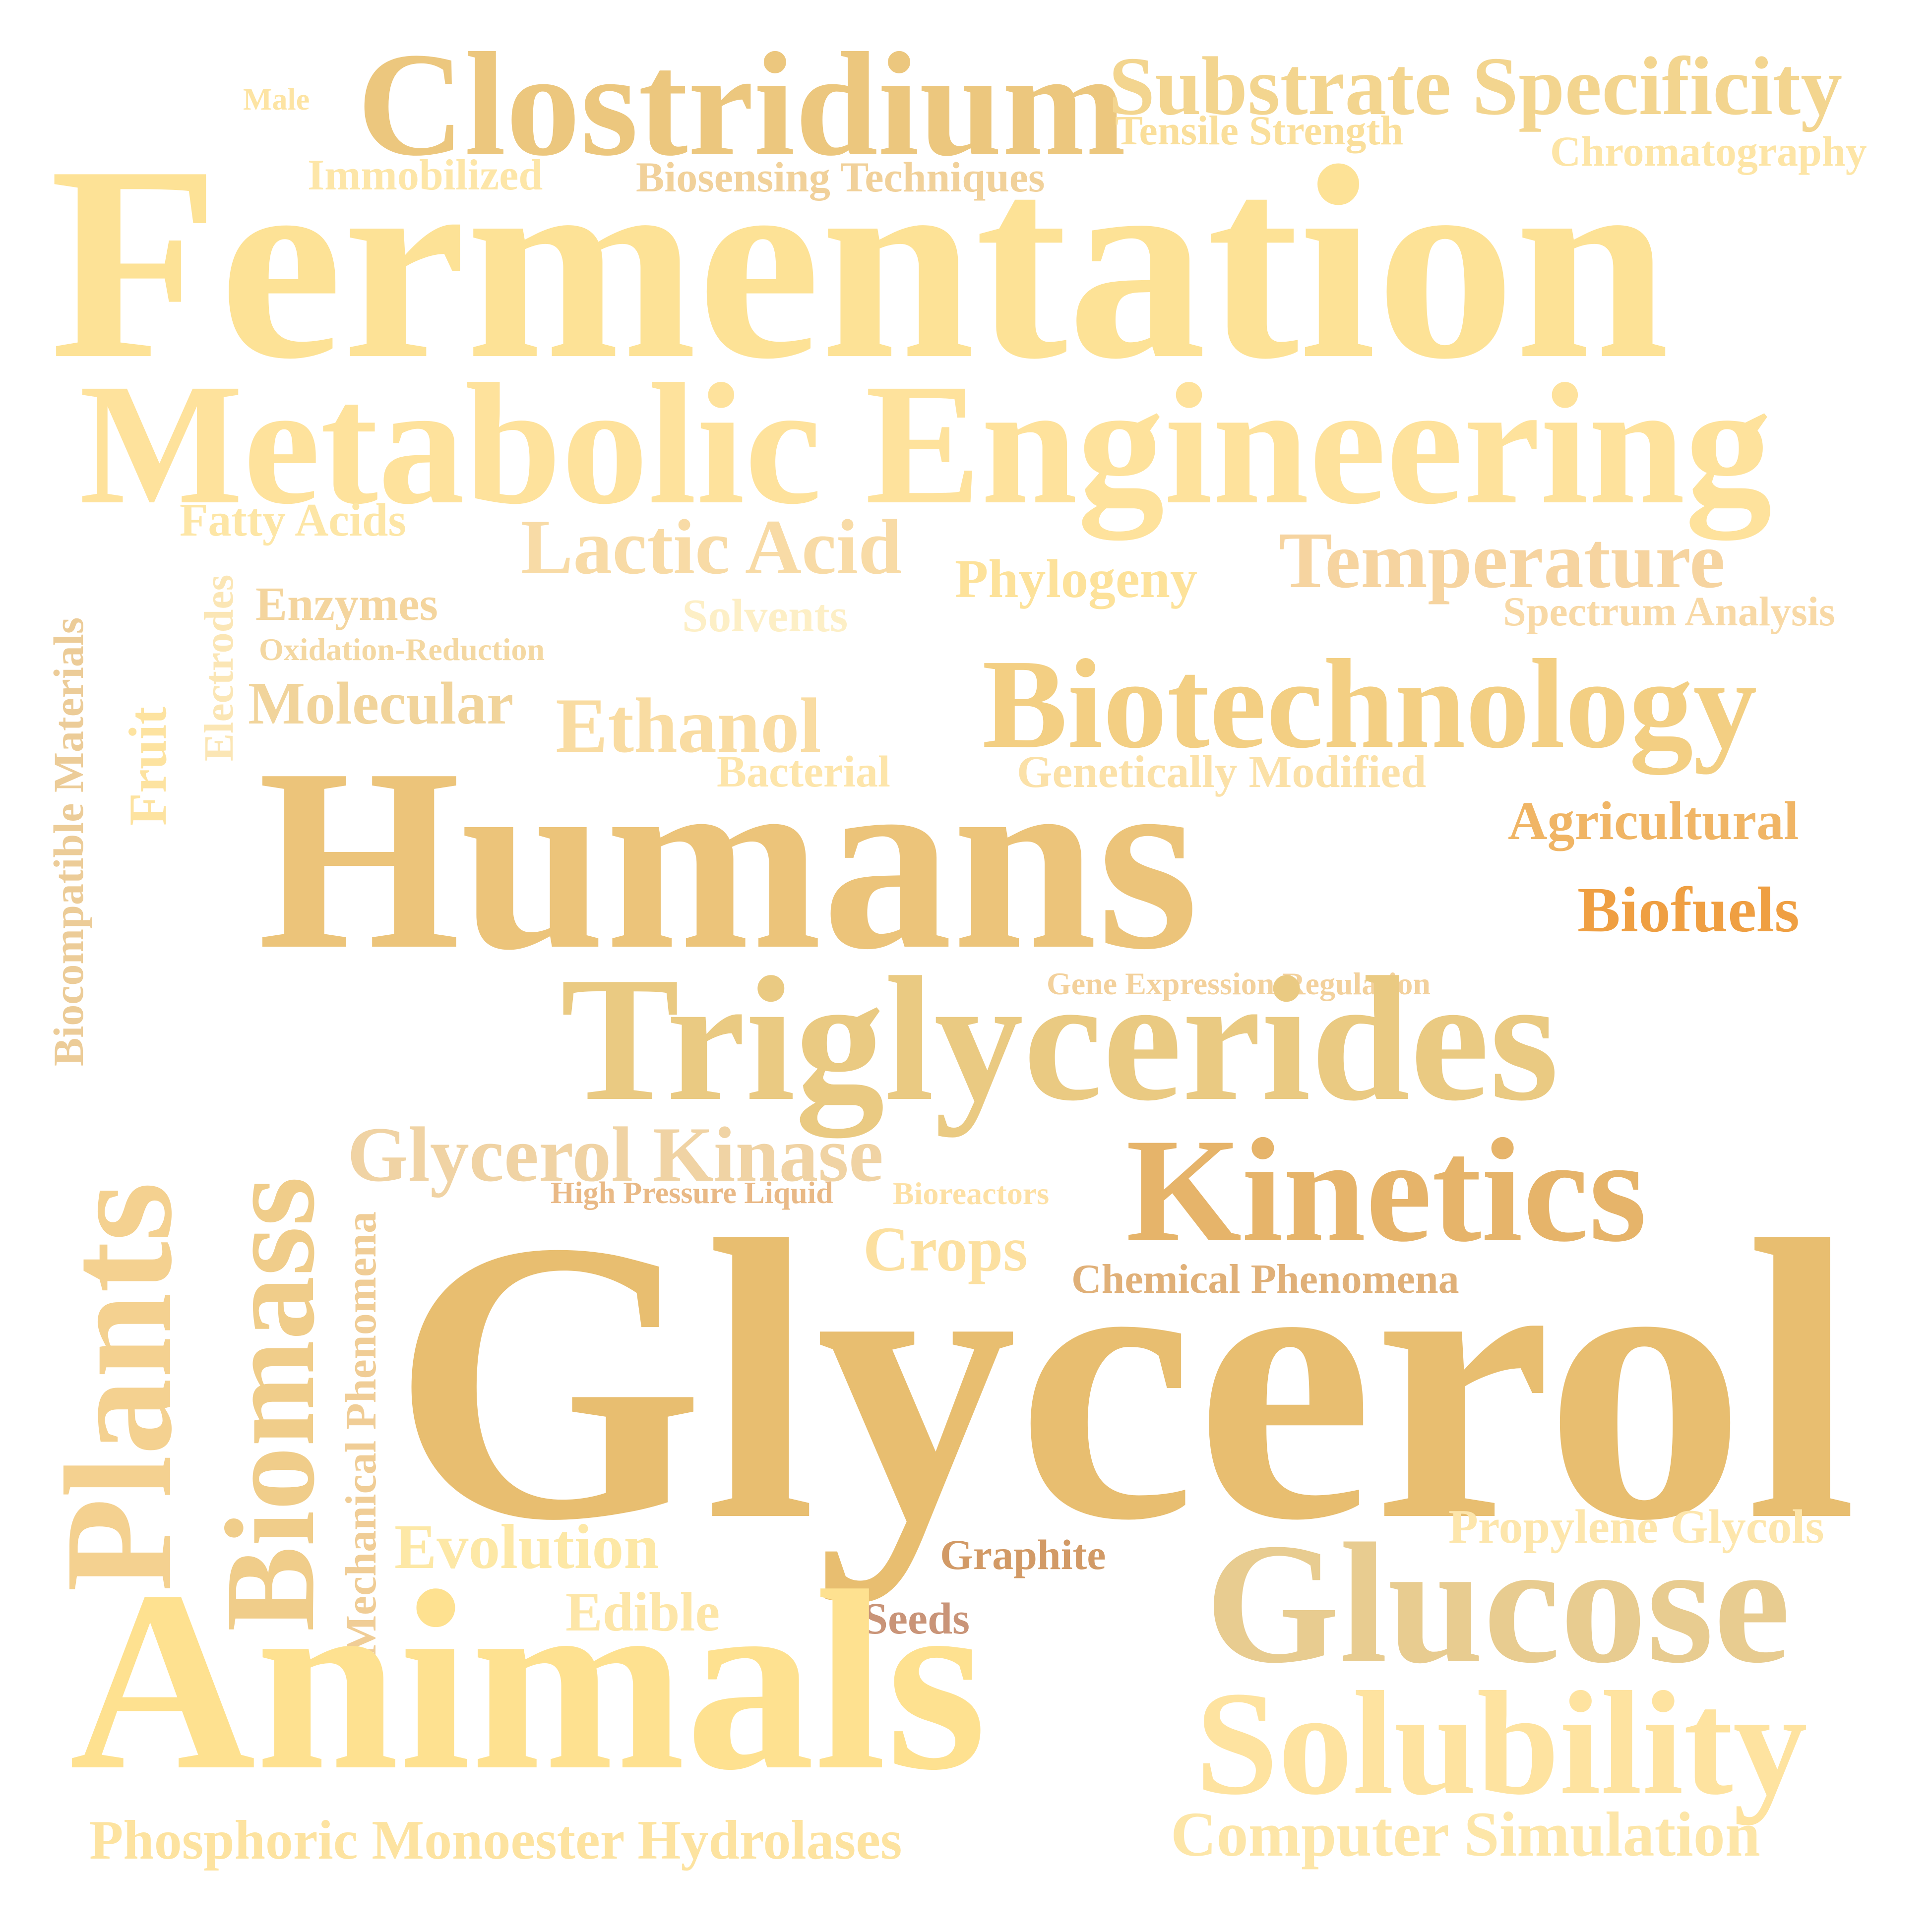 This screenshot has width=1932, height=1932. I want to click on word-gene-expression-regulation: Gene Expression Regulation, so click(1239, 983).